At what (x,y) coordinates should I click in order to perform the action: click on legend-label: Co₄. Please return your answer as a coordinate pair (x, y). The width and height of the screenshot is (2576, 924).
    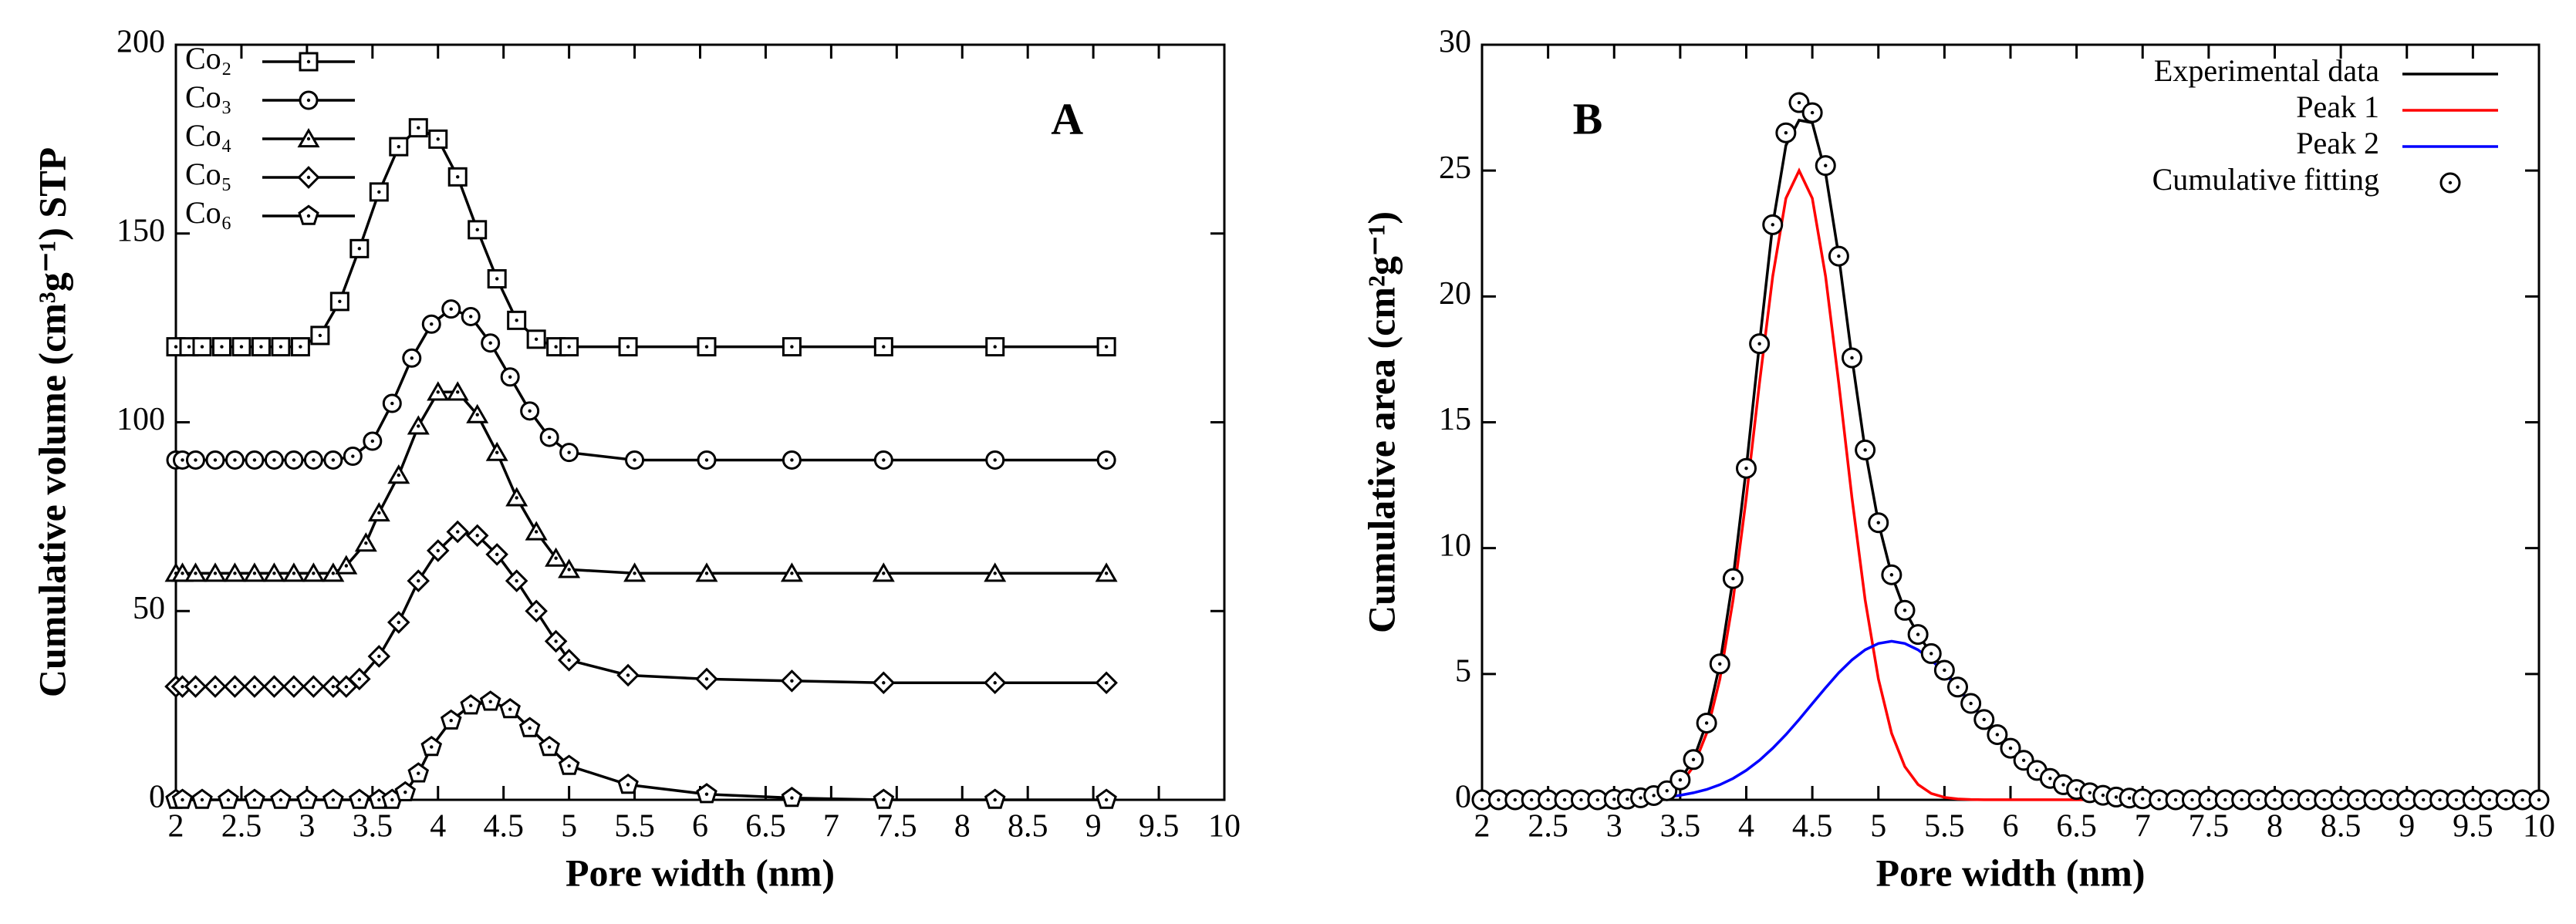
    Looking at the image, I should click on (208, 135).